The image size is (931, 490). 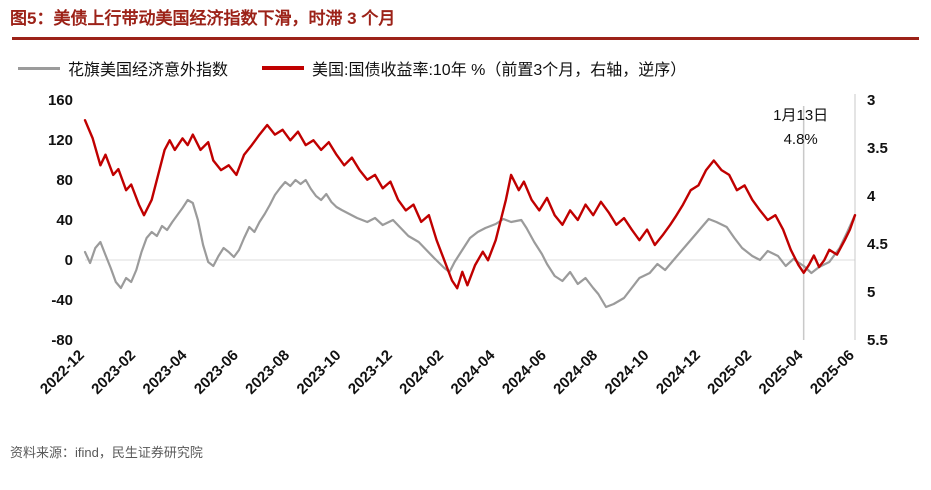 I want to click on svg-text: 2025-02, so click(x=729, y=372).